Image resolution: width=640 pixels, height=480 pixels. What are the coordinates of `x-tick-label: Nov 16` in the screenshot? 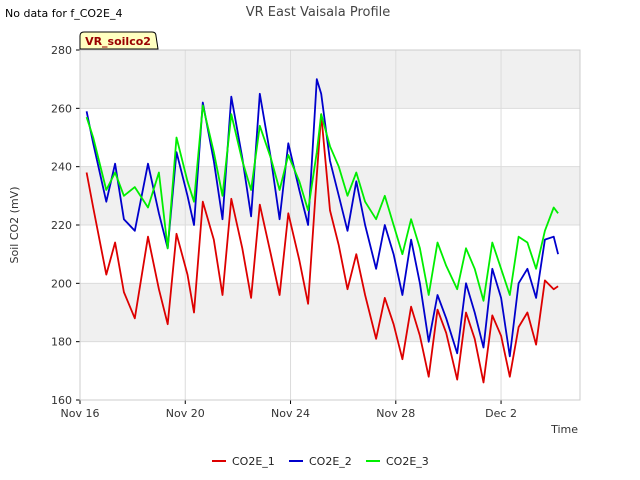 It's located at (80, 413).